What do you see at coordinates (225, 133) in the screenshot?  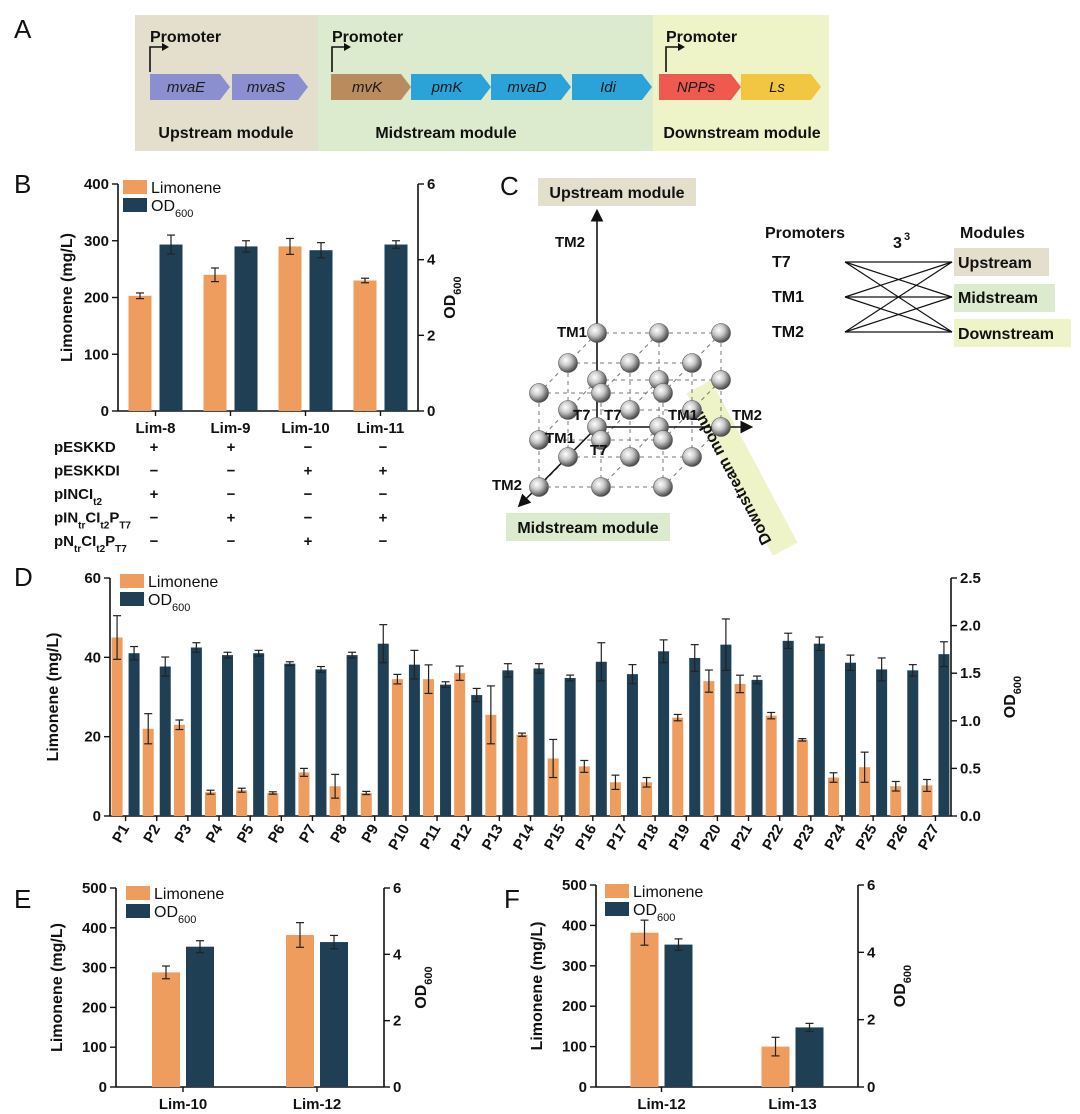 I see `module-label-0: Upstream module` at bounding box center [225, 133].